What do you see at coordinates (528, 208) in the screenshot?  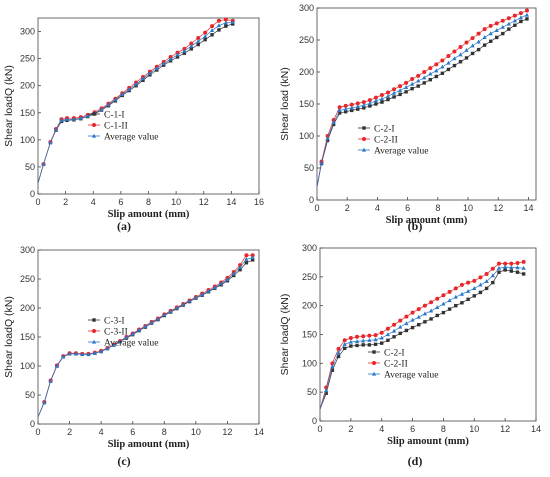 I see `x-tick-label: 14` at bounding box center [528, 208].